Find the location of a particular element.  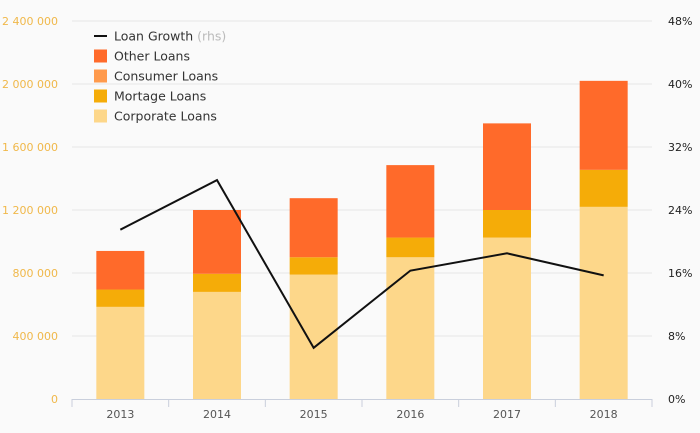

bar-corporate-loans-2013 is located at coordinates (120, 352).